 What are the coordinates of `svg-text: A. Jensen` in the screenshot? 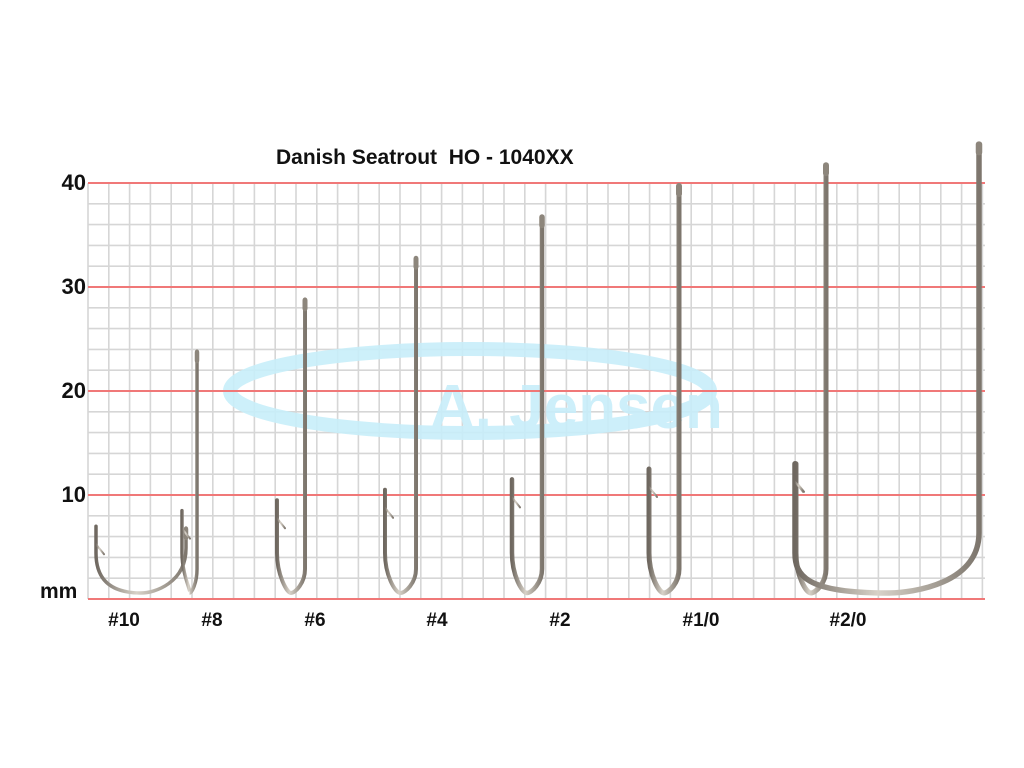 It's located at (576, 407).